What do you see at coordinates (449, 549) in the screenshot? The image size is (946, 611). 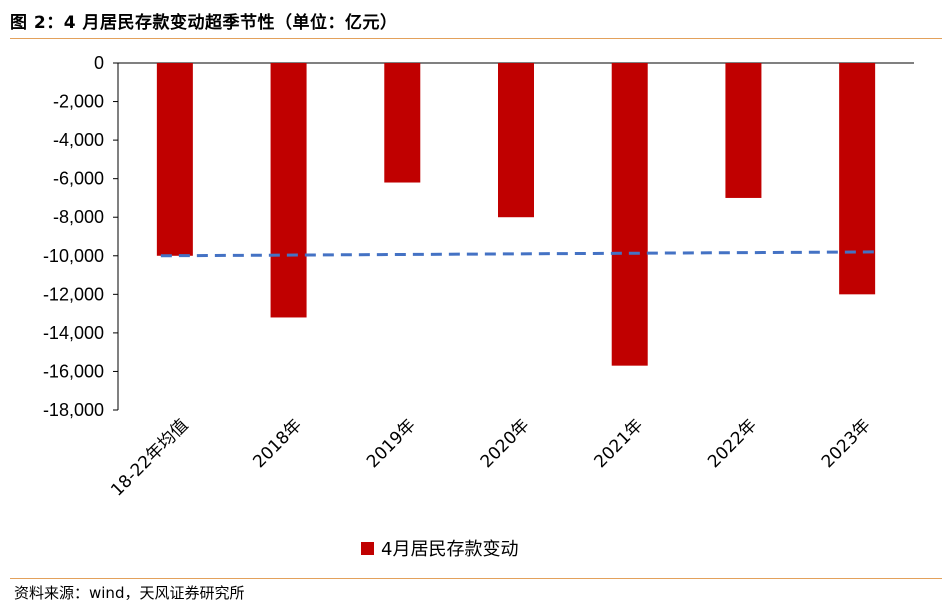 I see `legend-label: 4月居民存款变动` at bounding box center [449, 549].